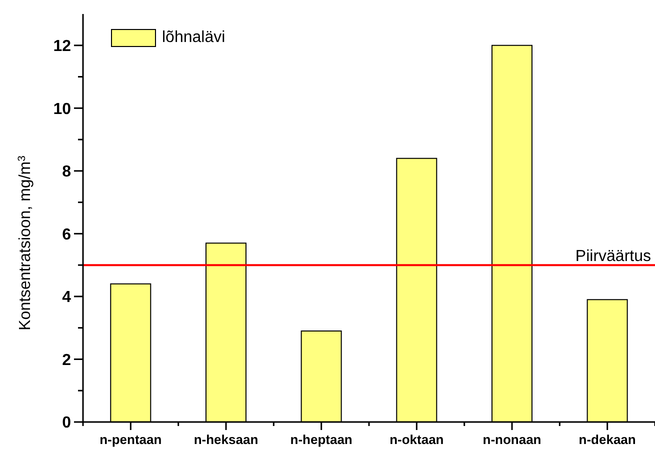  Describe the element at coordinates (512, 439) in the screenshot. I see `x-tick-label: n-nonaan` at that location.